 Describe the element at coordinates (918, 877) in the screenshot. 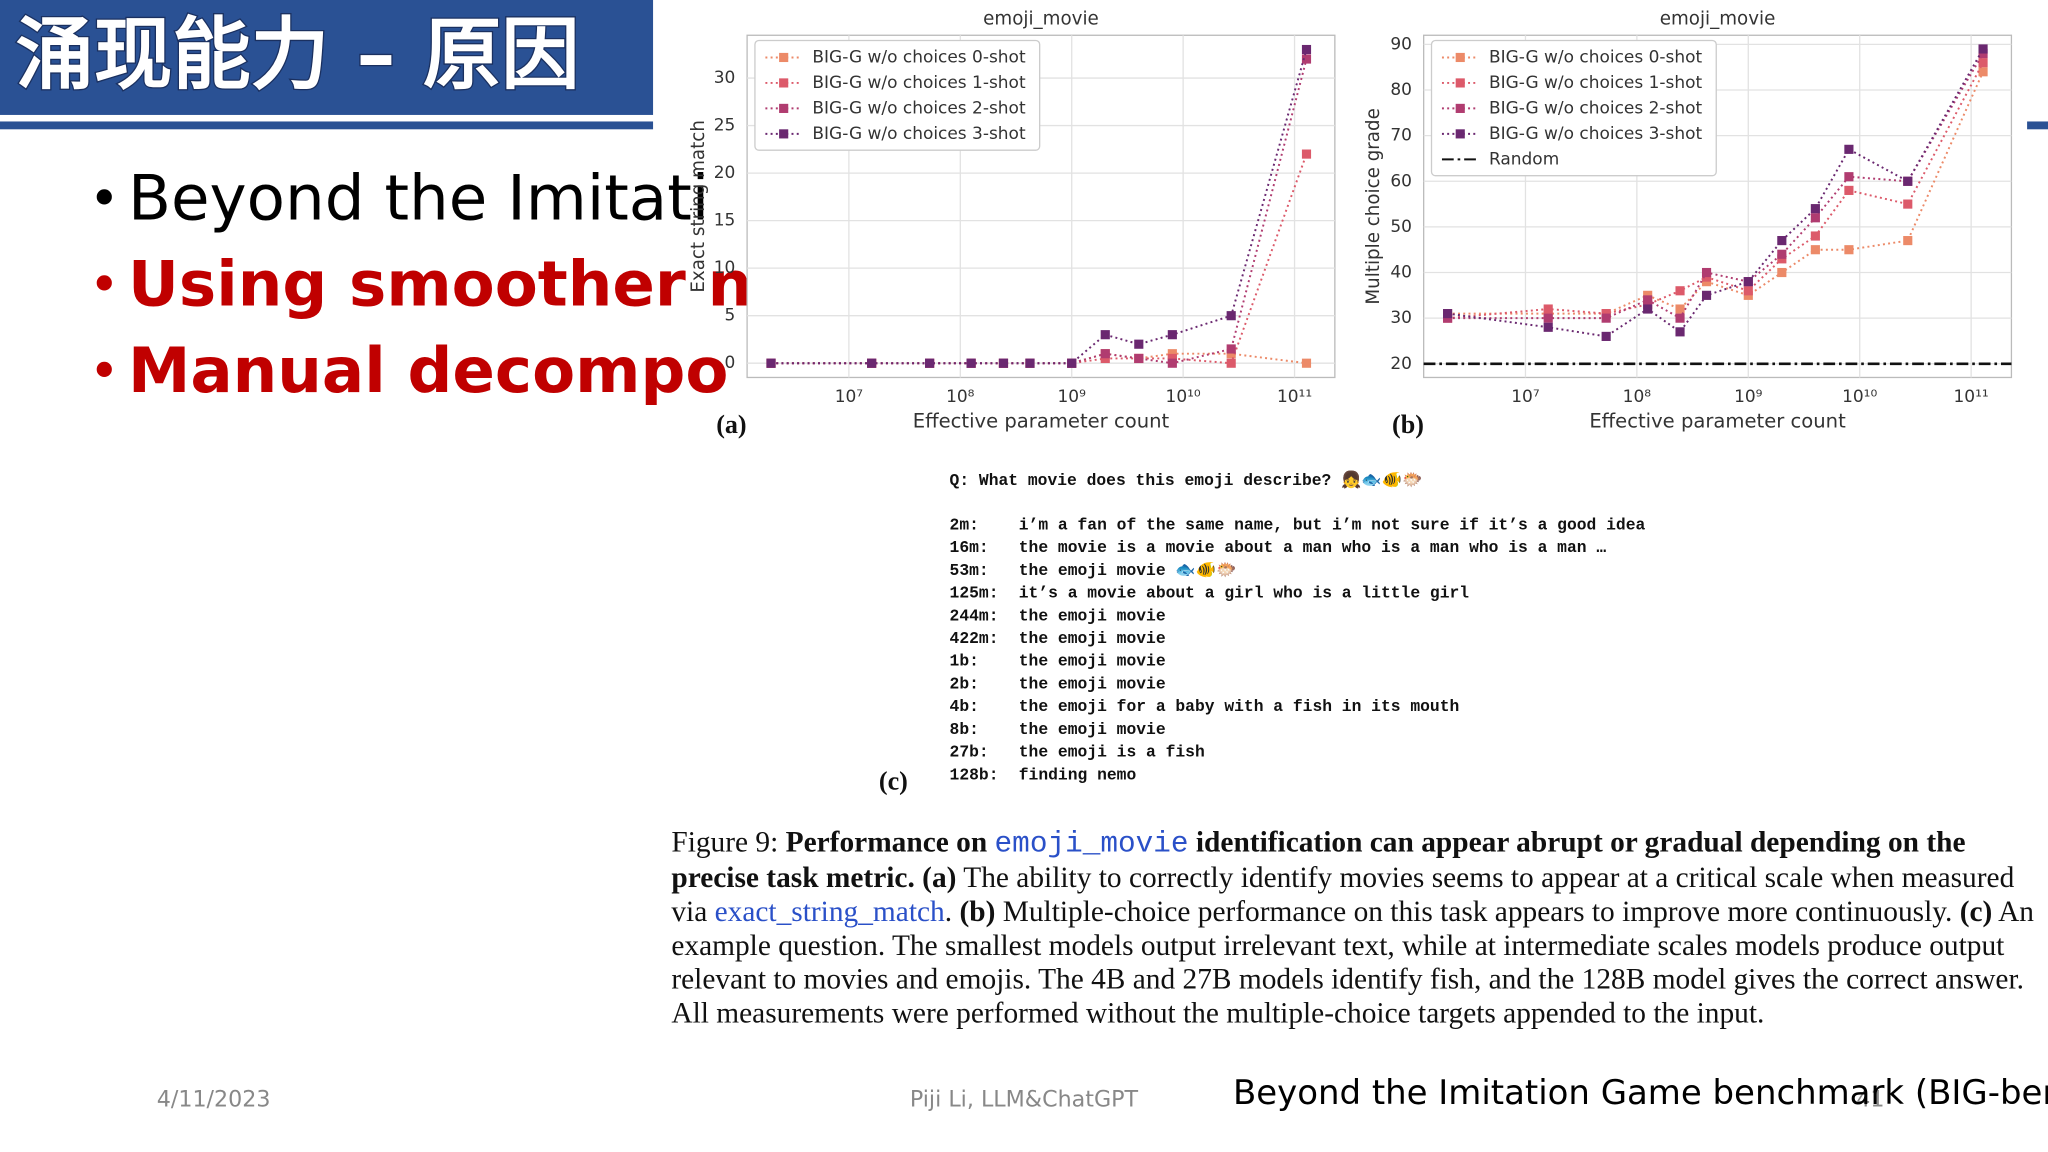

I see `caption-segment` at that location.